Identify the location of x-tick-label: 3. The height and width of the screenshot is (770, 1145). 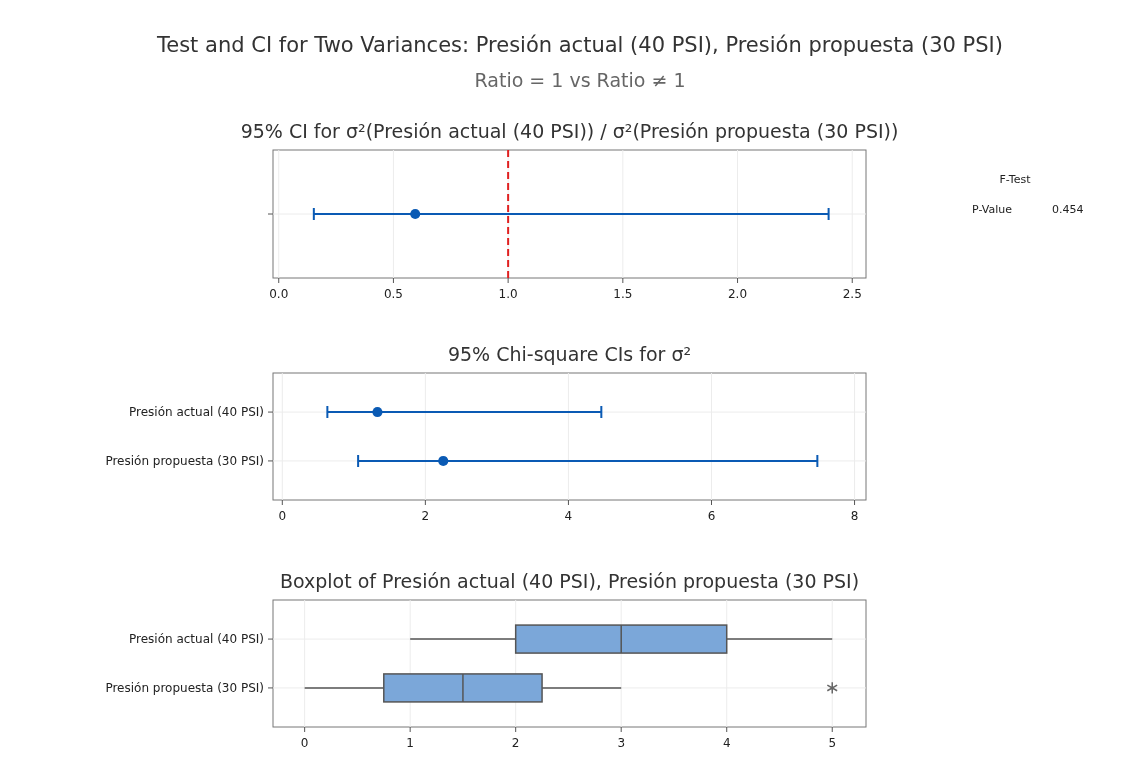
(621, 743).